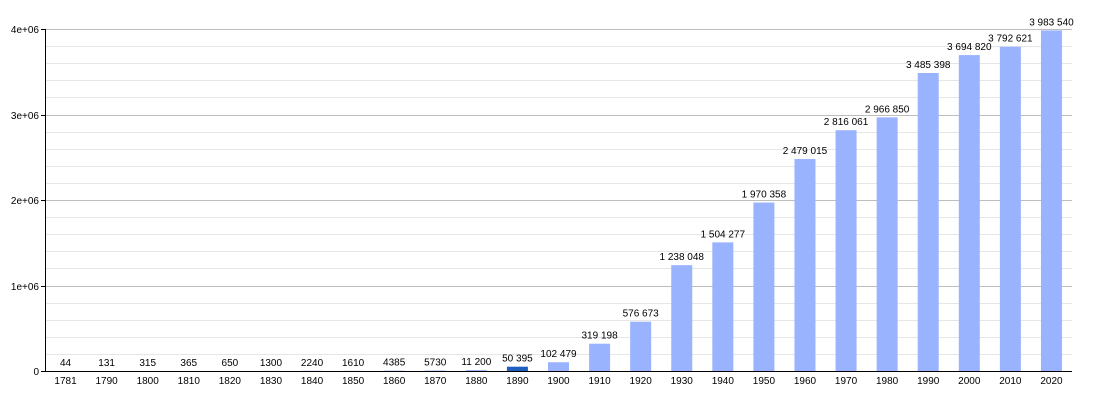 The height and width of the screenshot is (400, 1100). Describe the element at coordinates (188, 363) in the screenshot. I see `value-label-1810: 365` at that location.